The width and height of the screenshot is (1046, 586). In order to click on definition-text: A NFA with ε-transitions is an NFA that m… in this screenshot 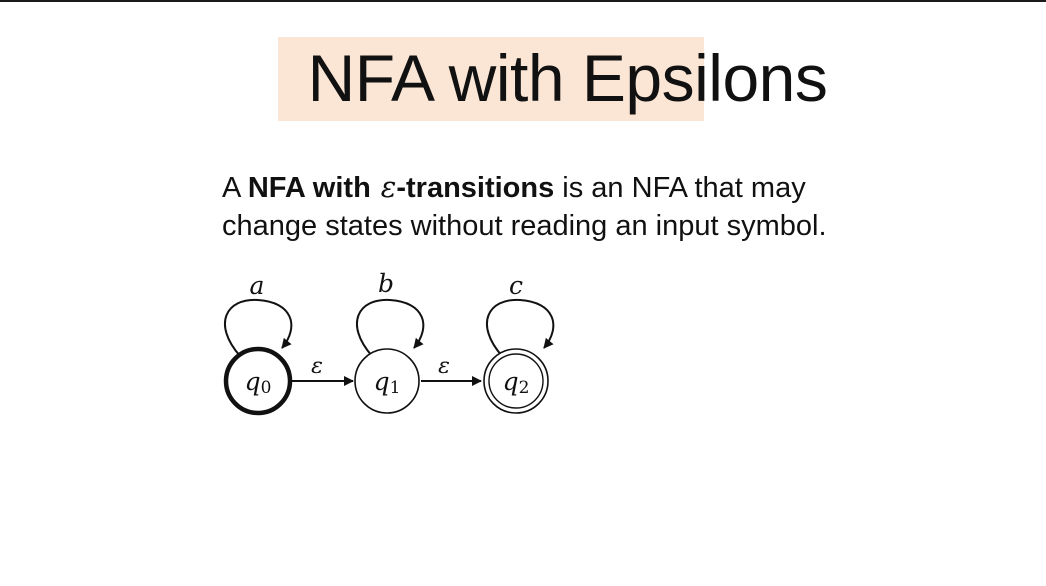, I will do `click(582, 206)`.